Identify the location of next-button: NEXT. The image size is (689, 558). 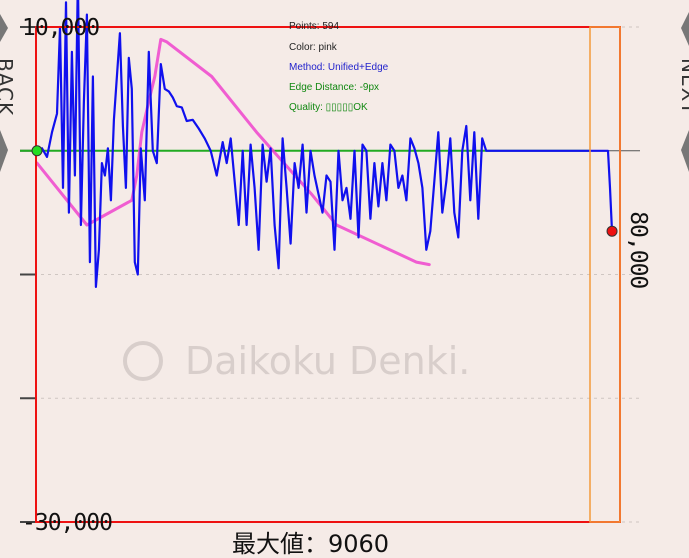
(683, 92).